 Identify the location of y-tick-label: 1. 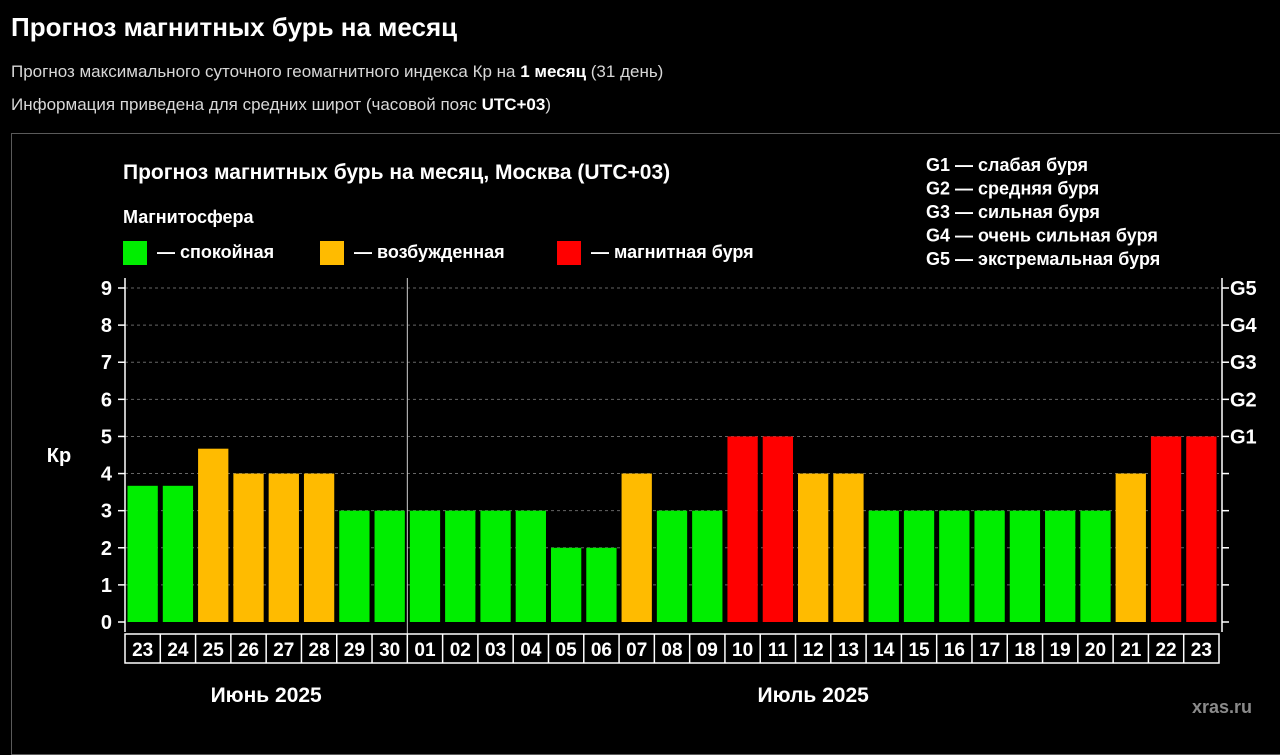
(106, 586).